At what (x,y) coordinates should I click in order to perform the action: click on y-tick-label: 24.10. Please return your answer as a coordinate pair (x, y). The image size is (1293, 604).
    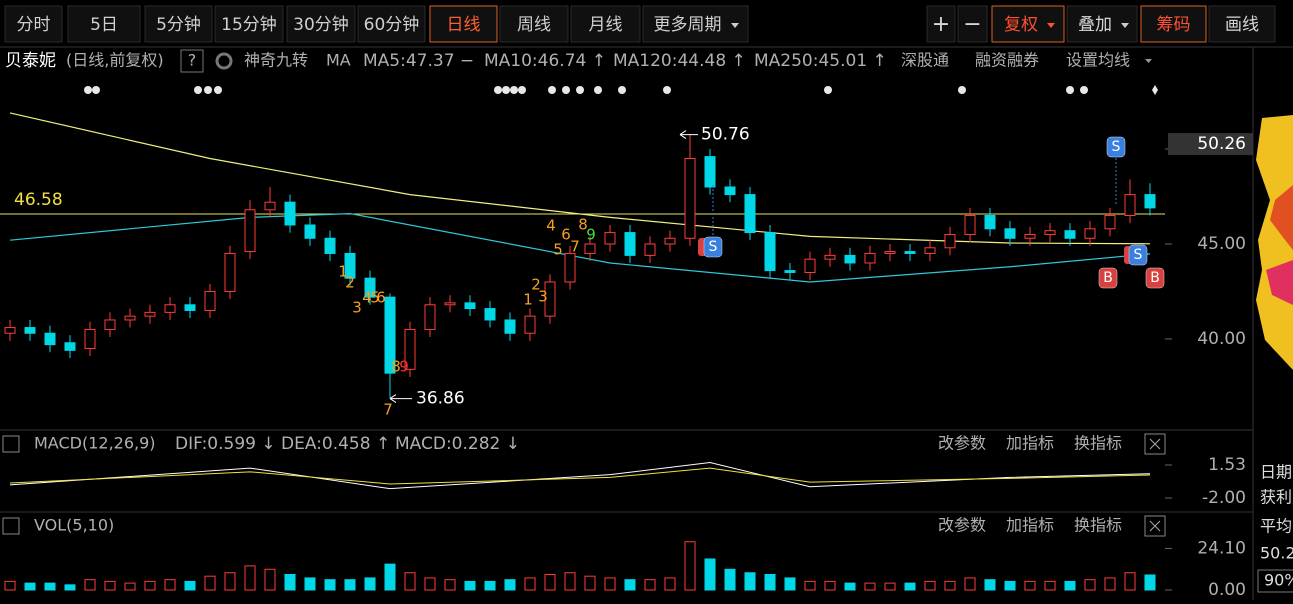
    Looking at the image, I should click on (1221, 548).